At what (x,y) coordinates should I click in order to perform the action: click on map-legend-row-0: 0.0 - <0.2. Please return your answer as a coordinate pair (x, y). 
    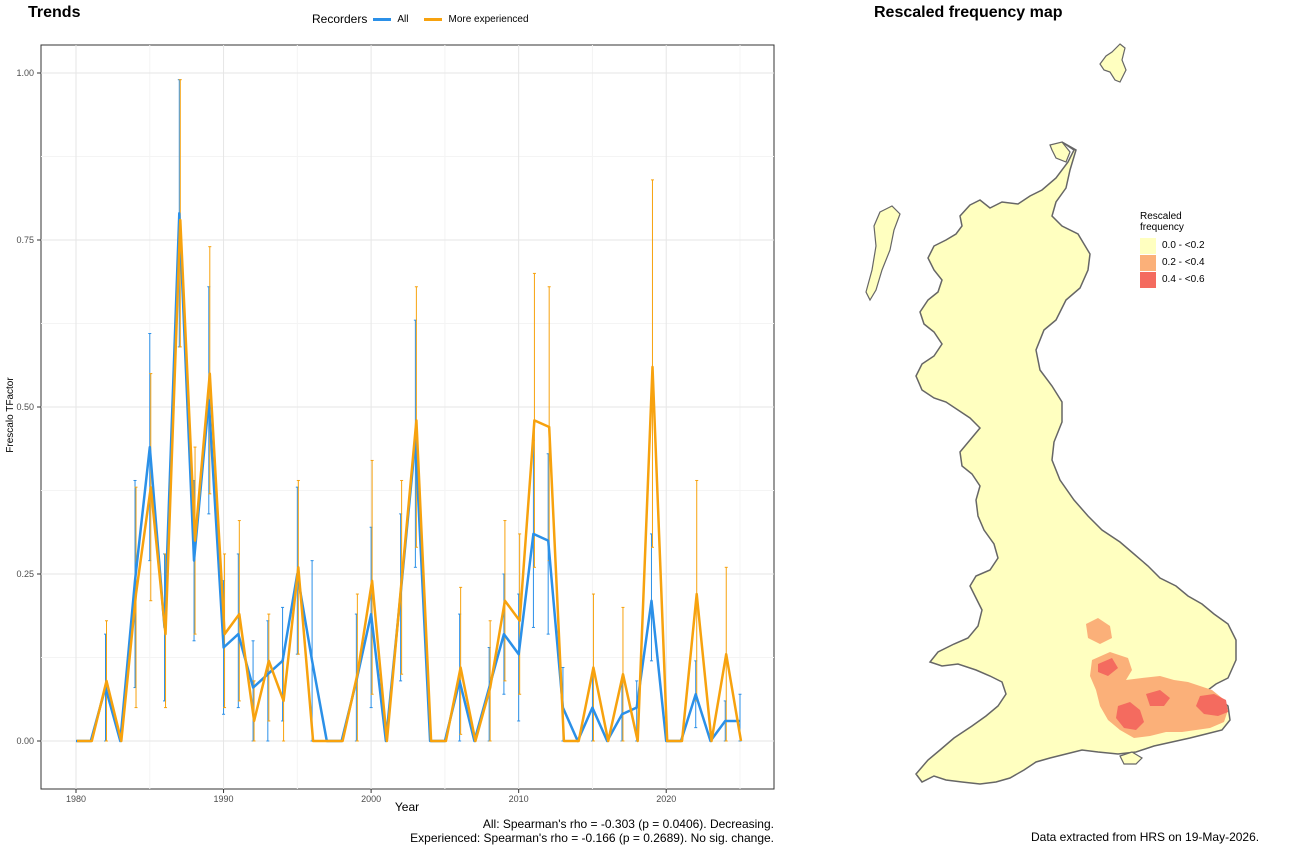
    Looking at the image, I should click on (1172, 245).